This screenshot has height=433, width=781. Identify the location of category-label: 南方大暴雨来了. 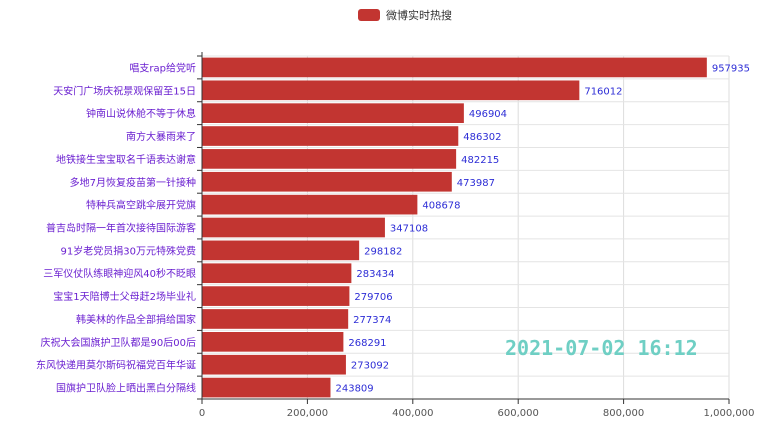
(161, 136).